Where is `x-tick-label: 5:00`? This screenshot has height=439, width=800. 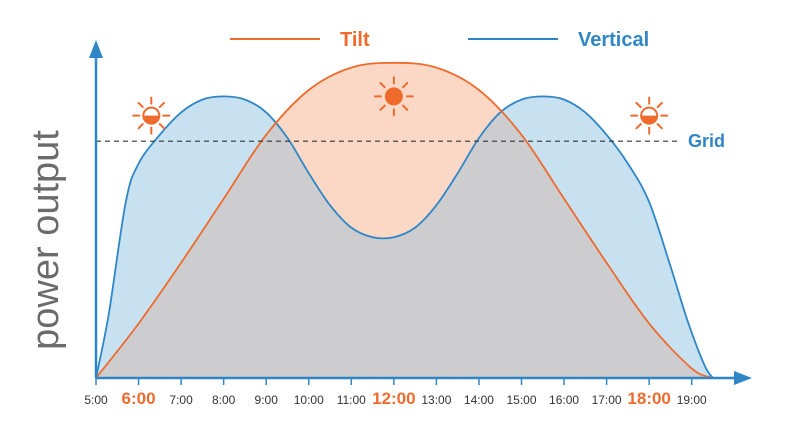 x-tick-label: 5:00 is located at coordinates (96, 400).